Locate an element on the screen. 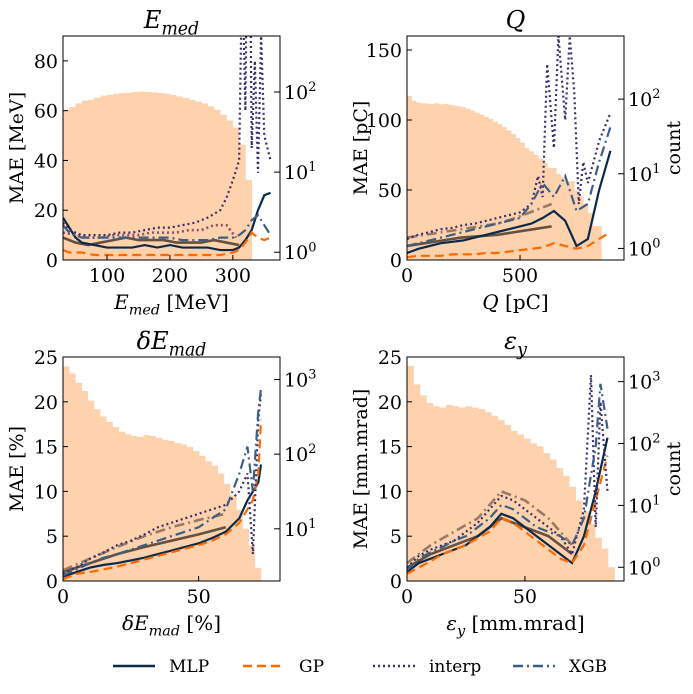  x-tick-label: 50 is located at coordinates (525, 597).